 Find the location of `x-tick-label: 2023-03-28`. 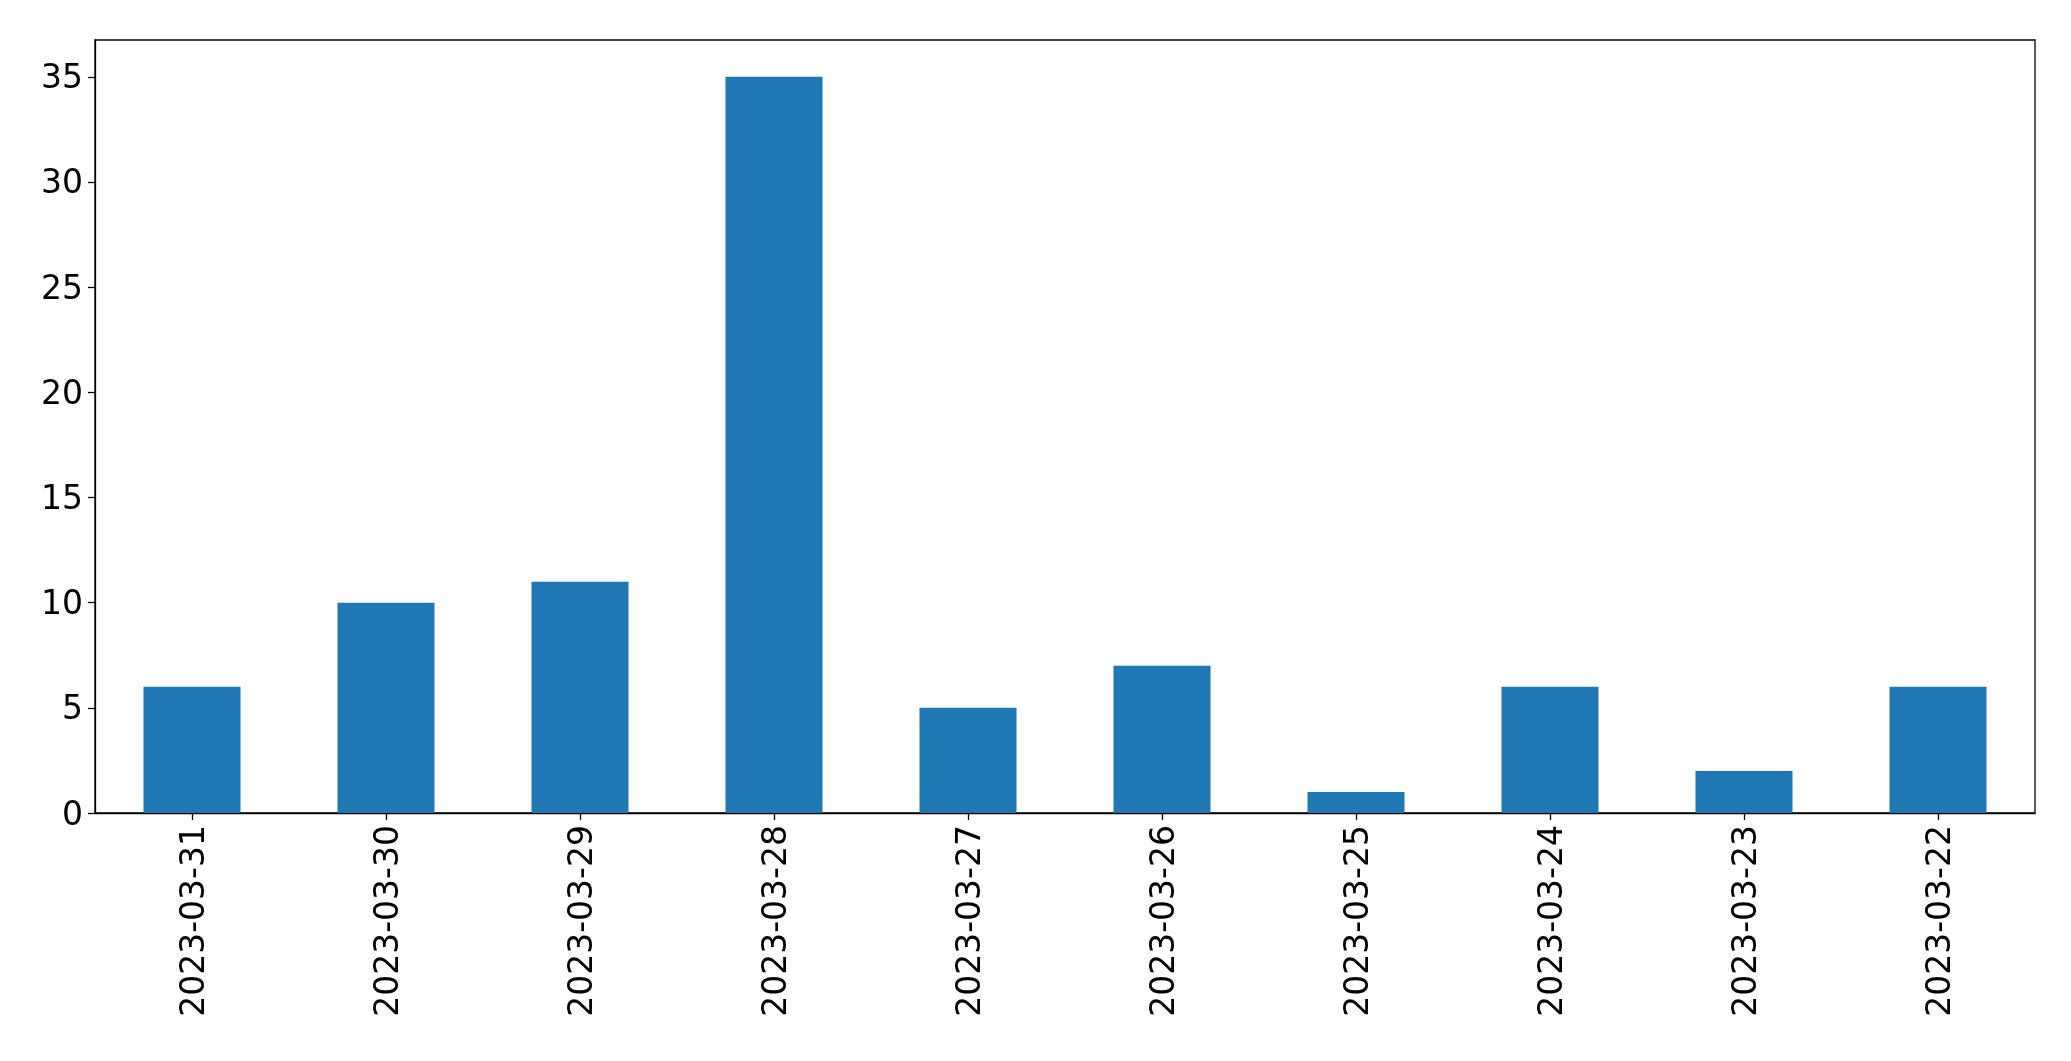

x-tick-label: 2023-03-28 is located at coordinates (774, 921).